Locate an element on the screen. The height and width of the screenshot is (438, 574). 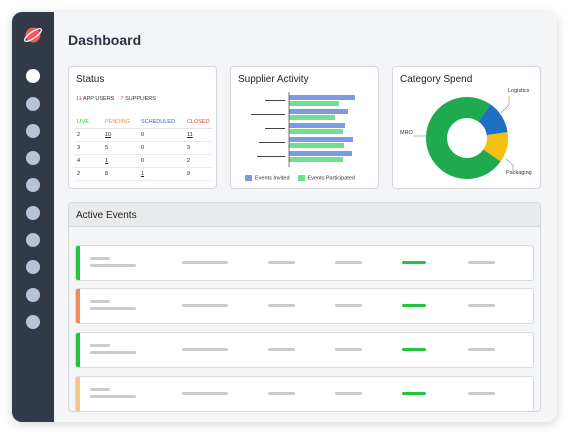
sidebar is located at coordinates (33, 217).